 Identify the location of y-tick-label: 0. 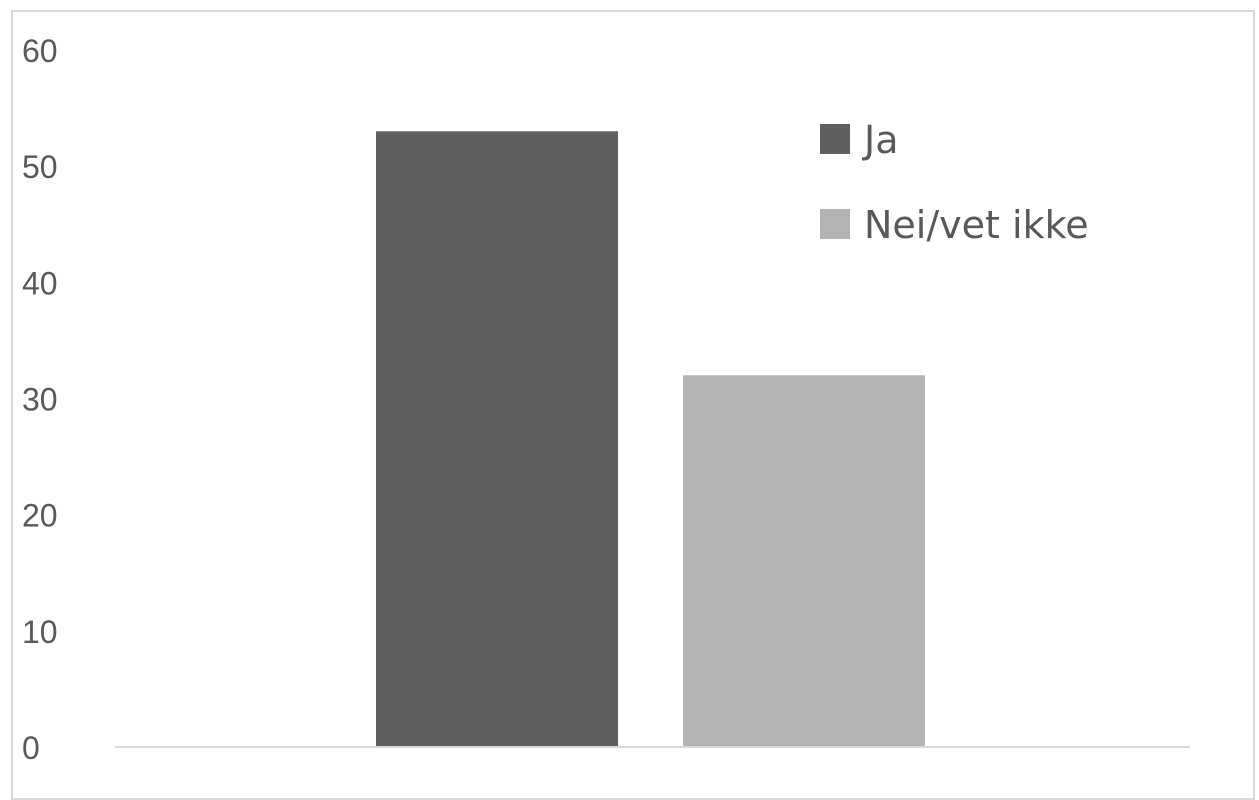
(31, 748).